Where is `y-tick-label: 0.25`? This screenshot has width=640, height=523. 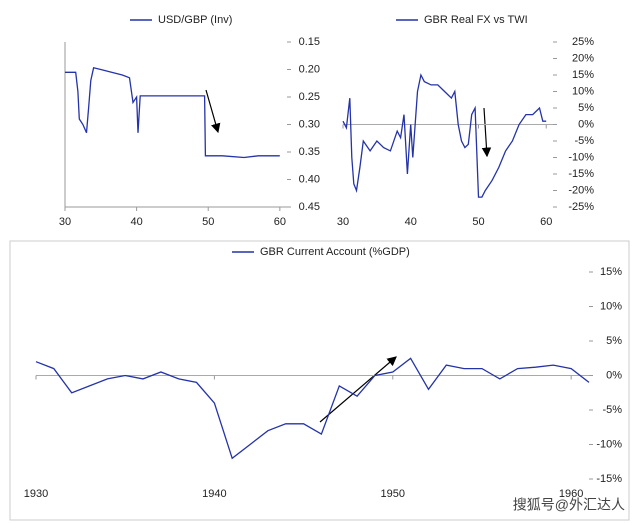
y-tick-label: 0.25 is located at coordinates (309, 97).